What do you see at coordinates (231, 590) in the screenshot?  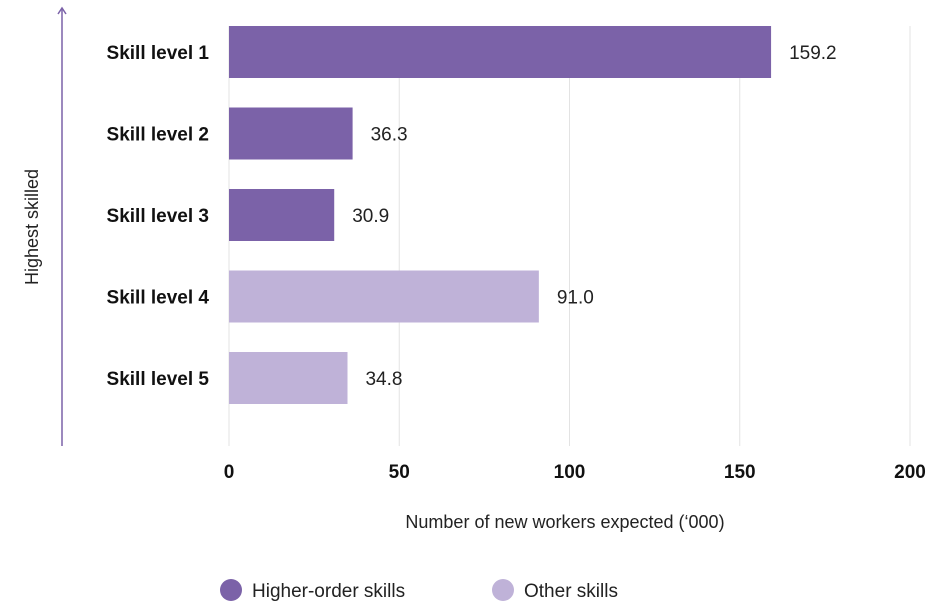 I see `legend-swatch-higher-order` at bounding box center [231, 590].